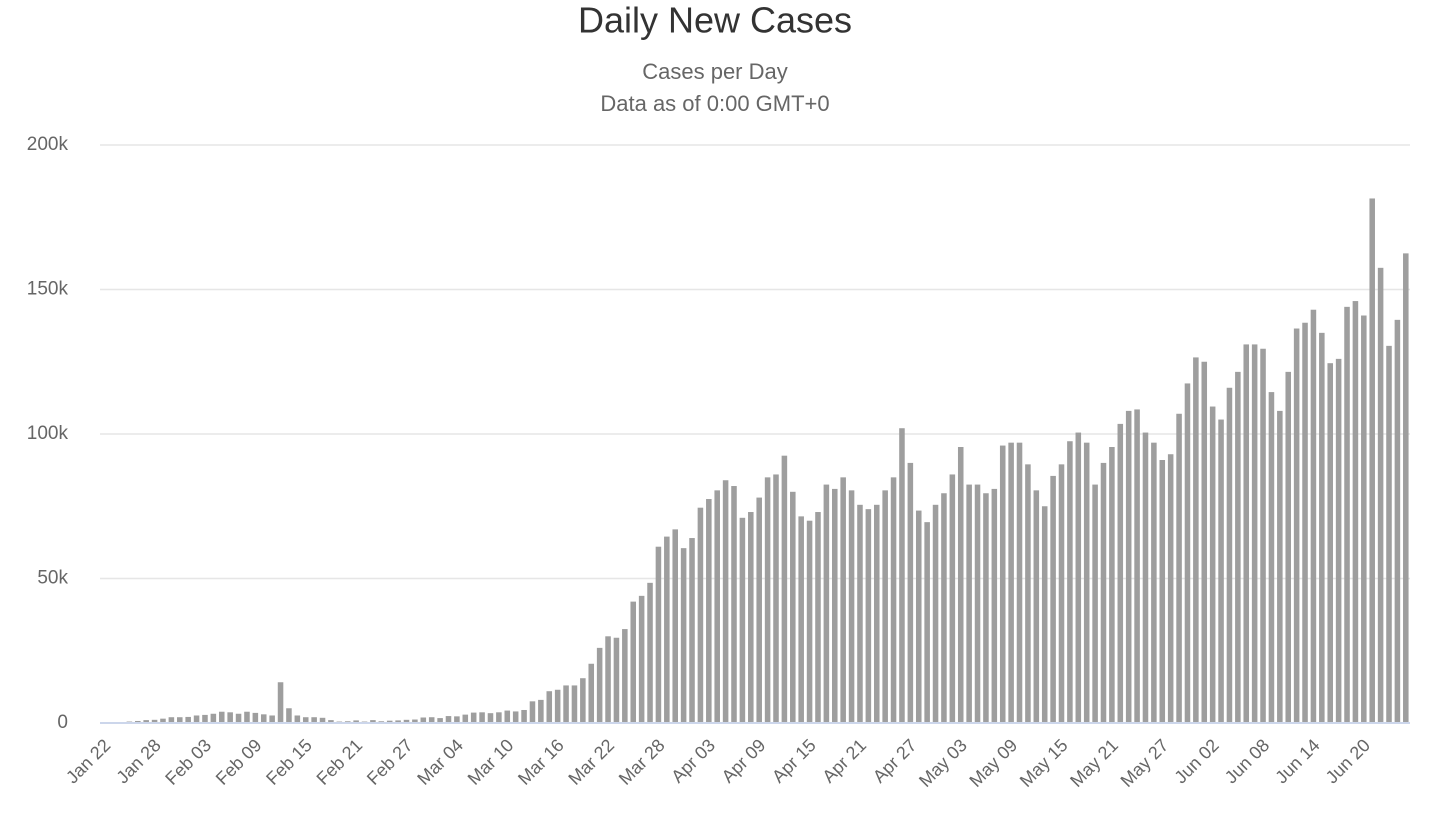 The width and height of the screenshot is (1430, 822). What do you see at coordinates (88, 761) in the screenshot?
I see `x-tick-label: Jan 22` at bounding box center [88, 761].